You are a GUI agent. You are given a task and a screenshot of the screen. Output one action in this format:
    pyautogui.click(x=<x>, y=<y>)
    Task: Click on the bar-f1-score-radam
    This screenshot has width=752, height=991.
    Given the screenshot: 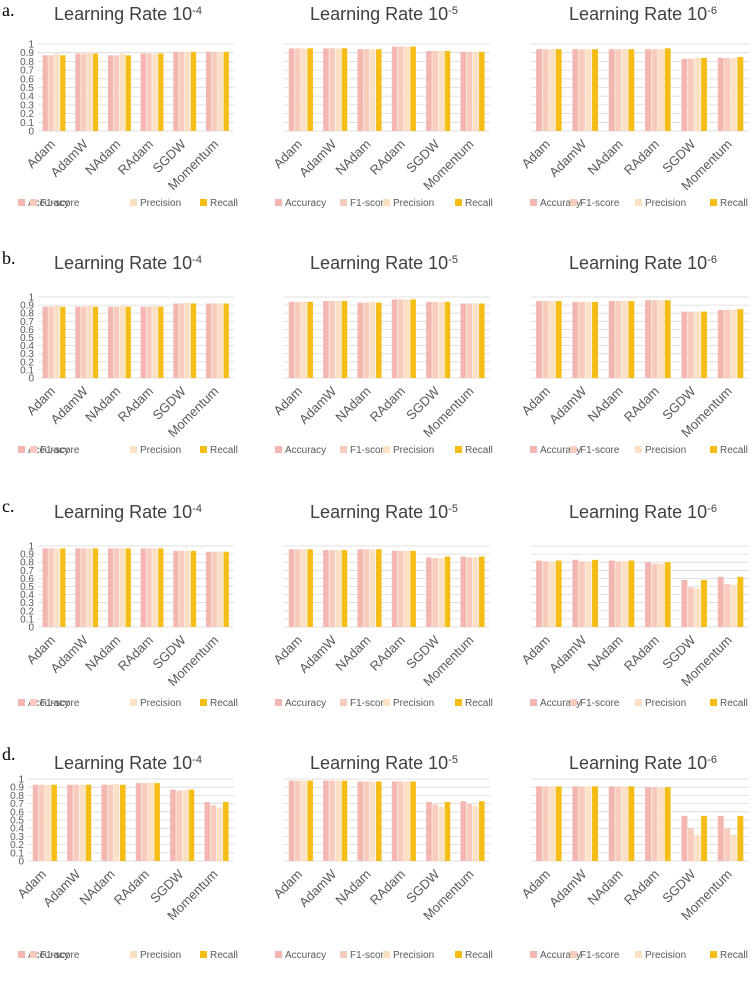 What is the action you would take?
    pyautogui.click(x=400, y=588)
    